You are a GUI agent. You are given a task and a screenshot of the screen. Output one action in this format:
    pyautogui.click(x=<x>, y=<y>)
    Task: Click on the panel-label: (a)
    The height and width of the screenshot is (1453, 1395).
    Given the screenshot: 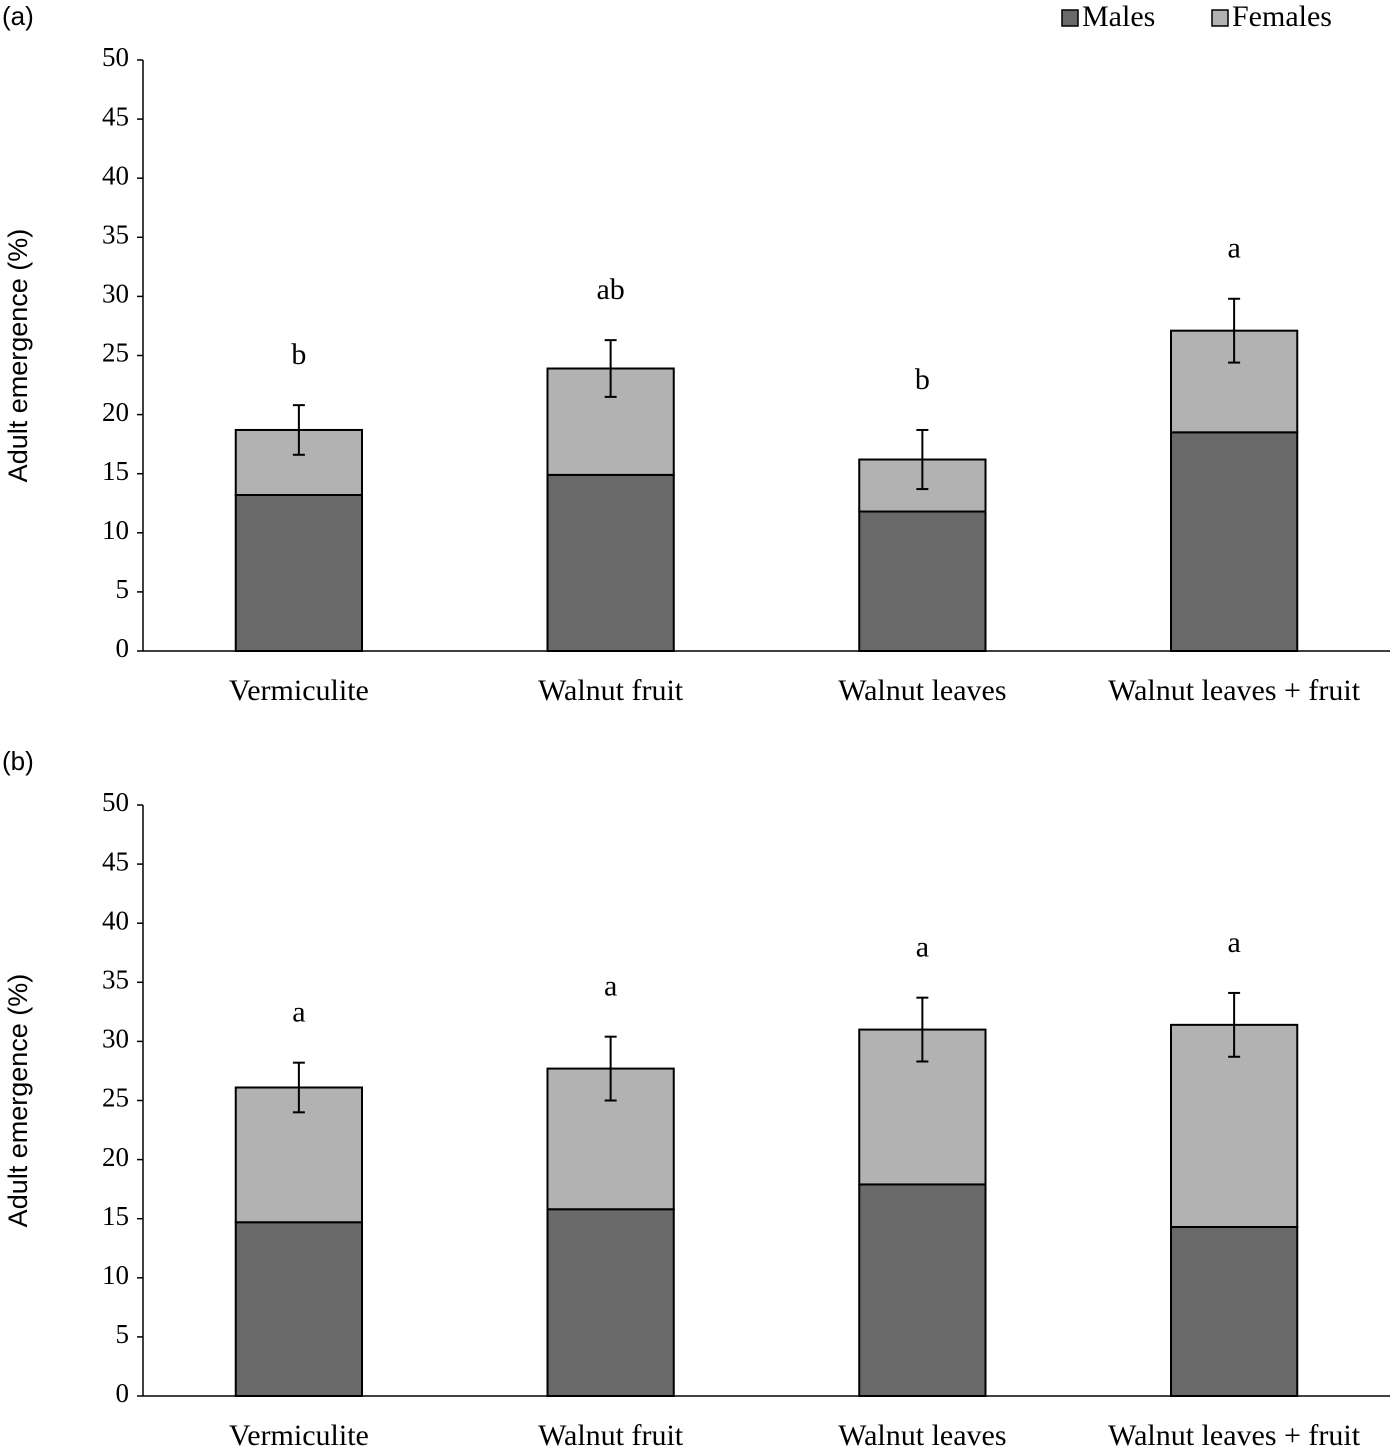 What is the action you would take?
    pyautogui.click(x=18, y=16)
    